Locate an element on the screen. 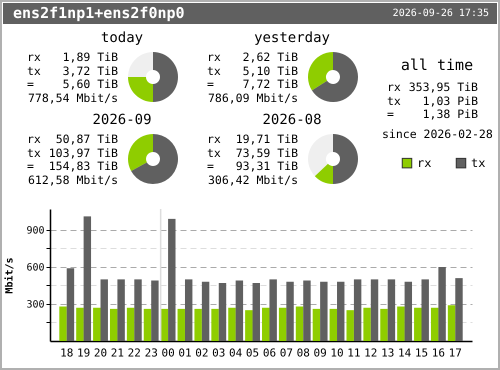 This screenshot has height=370, width=500. text: ens2f1np1+ens2f0np0 is located at coordinates (99, 13).